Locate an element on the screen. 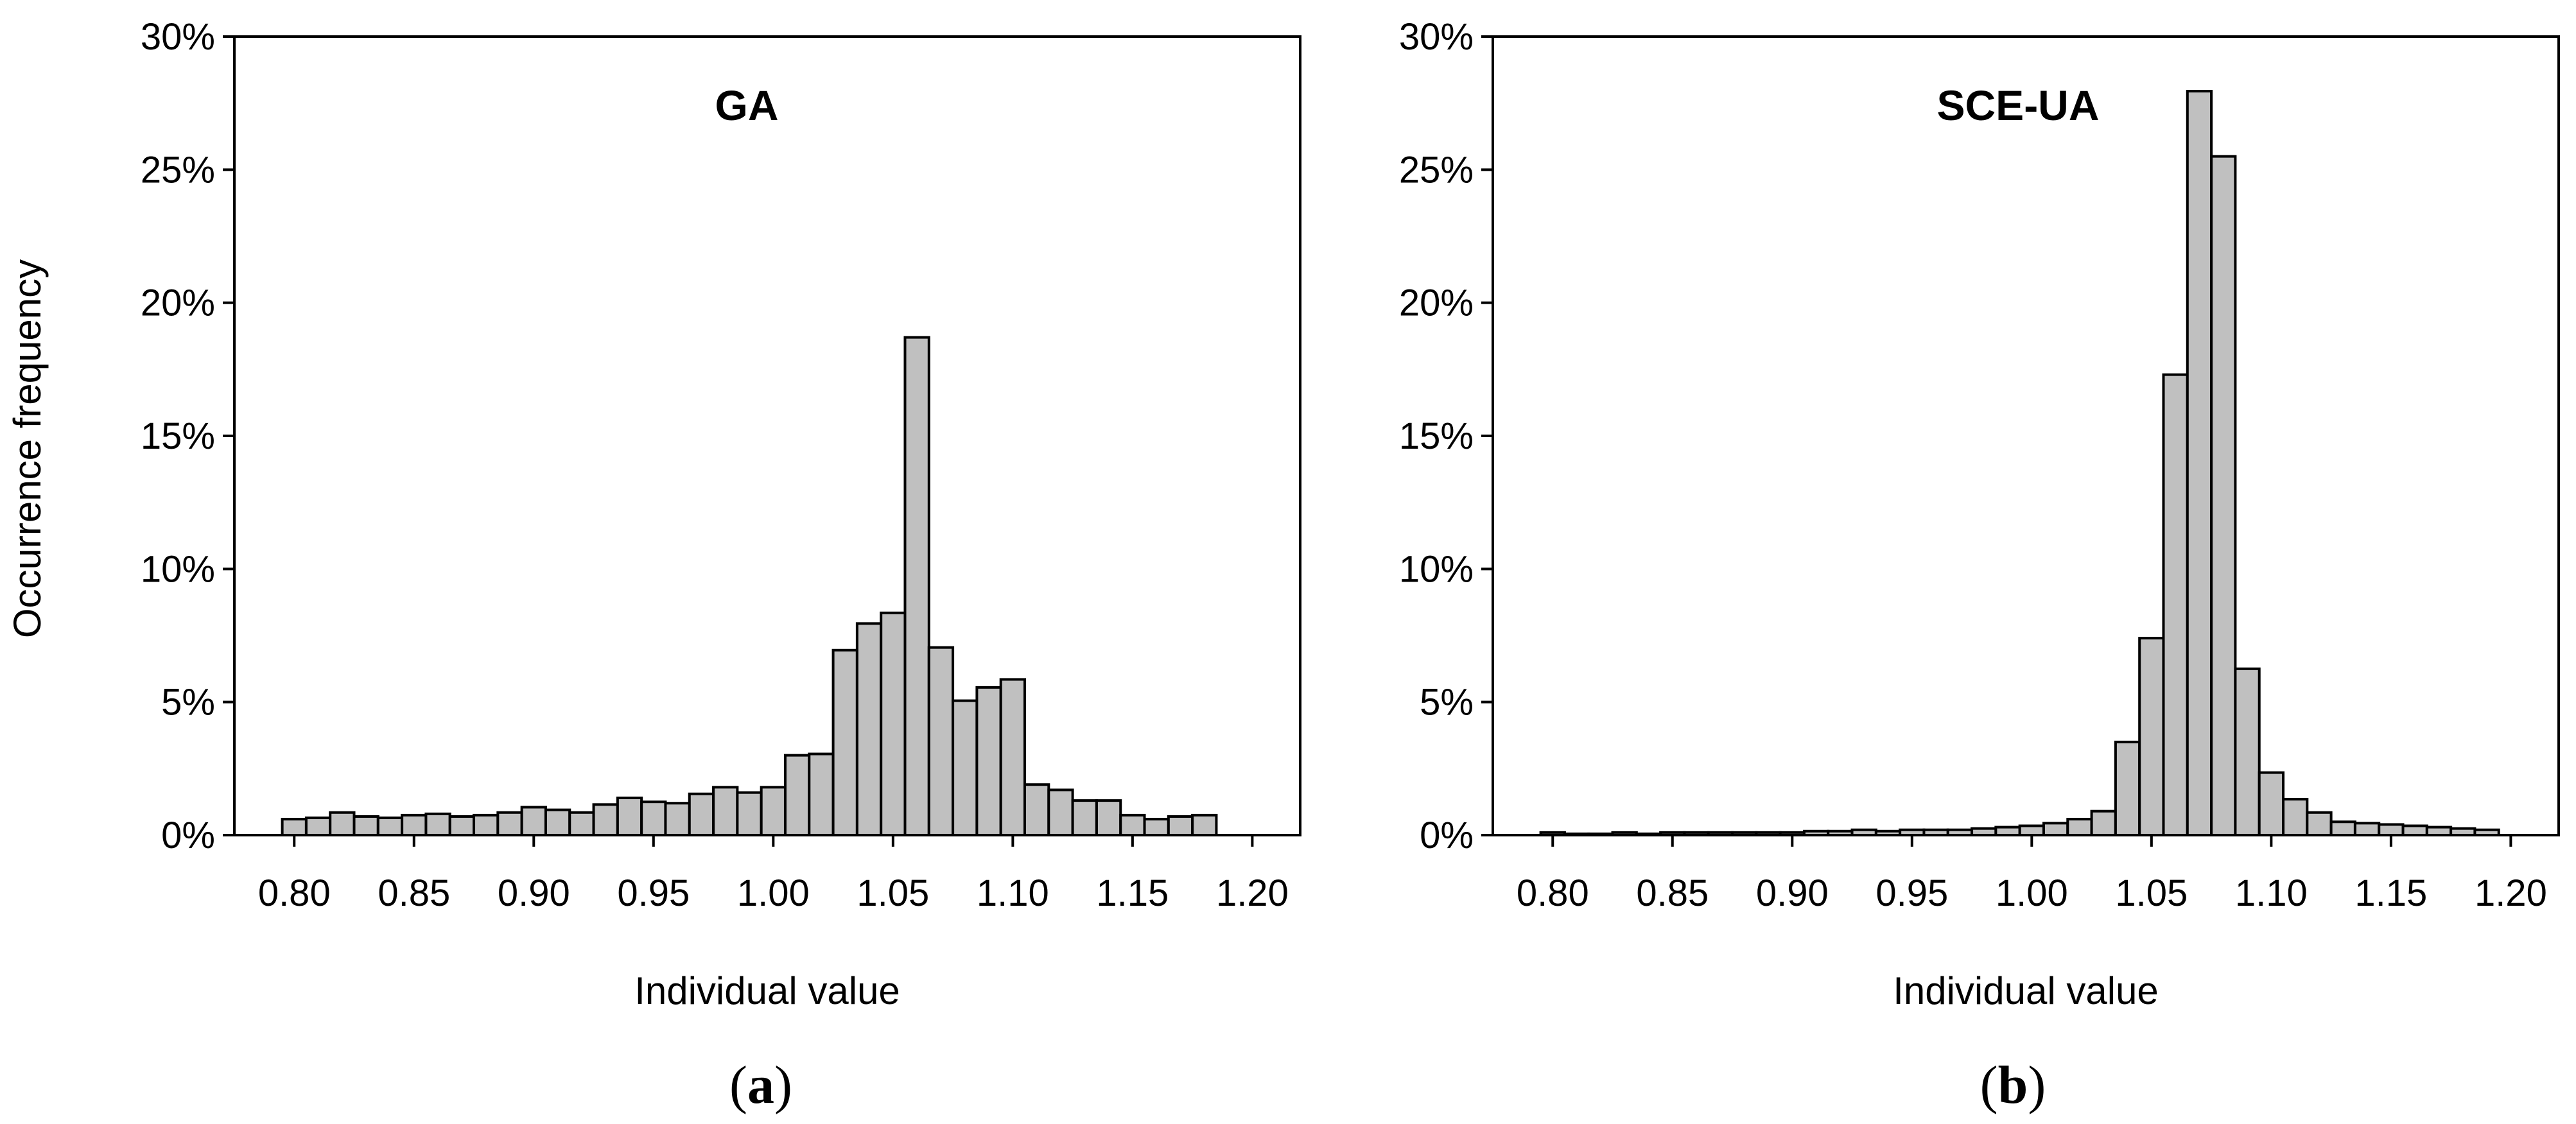 The width and height of the screenshot is (2576, 1124). chart-b-x-tick-label: 0.90 is located at coordinates (1792, 893).